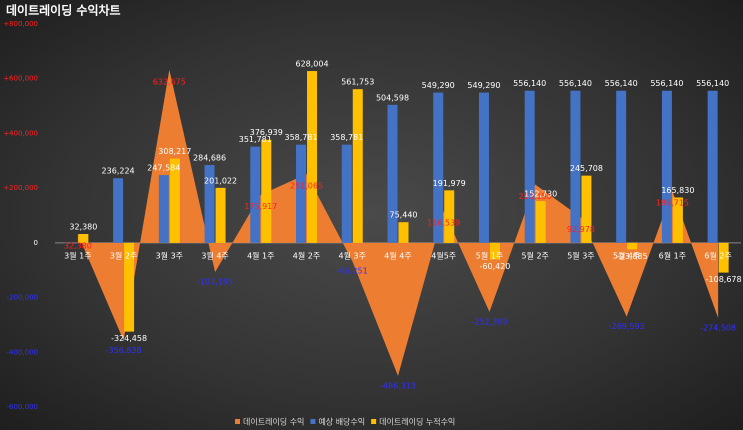 The width and height of the screenshot is (743, 430). Describe the element at coordinates (449, 183) in the screenshot. I see `bar-label: 191,979` at that location.